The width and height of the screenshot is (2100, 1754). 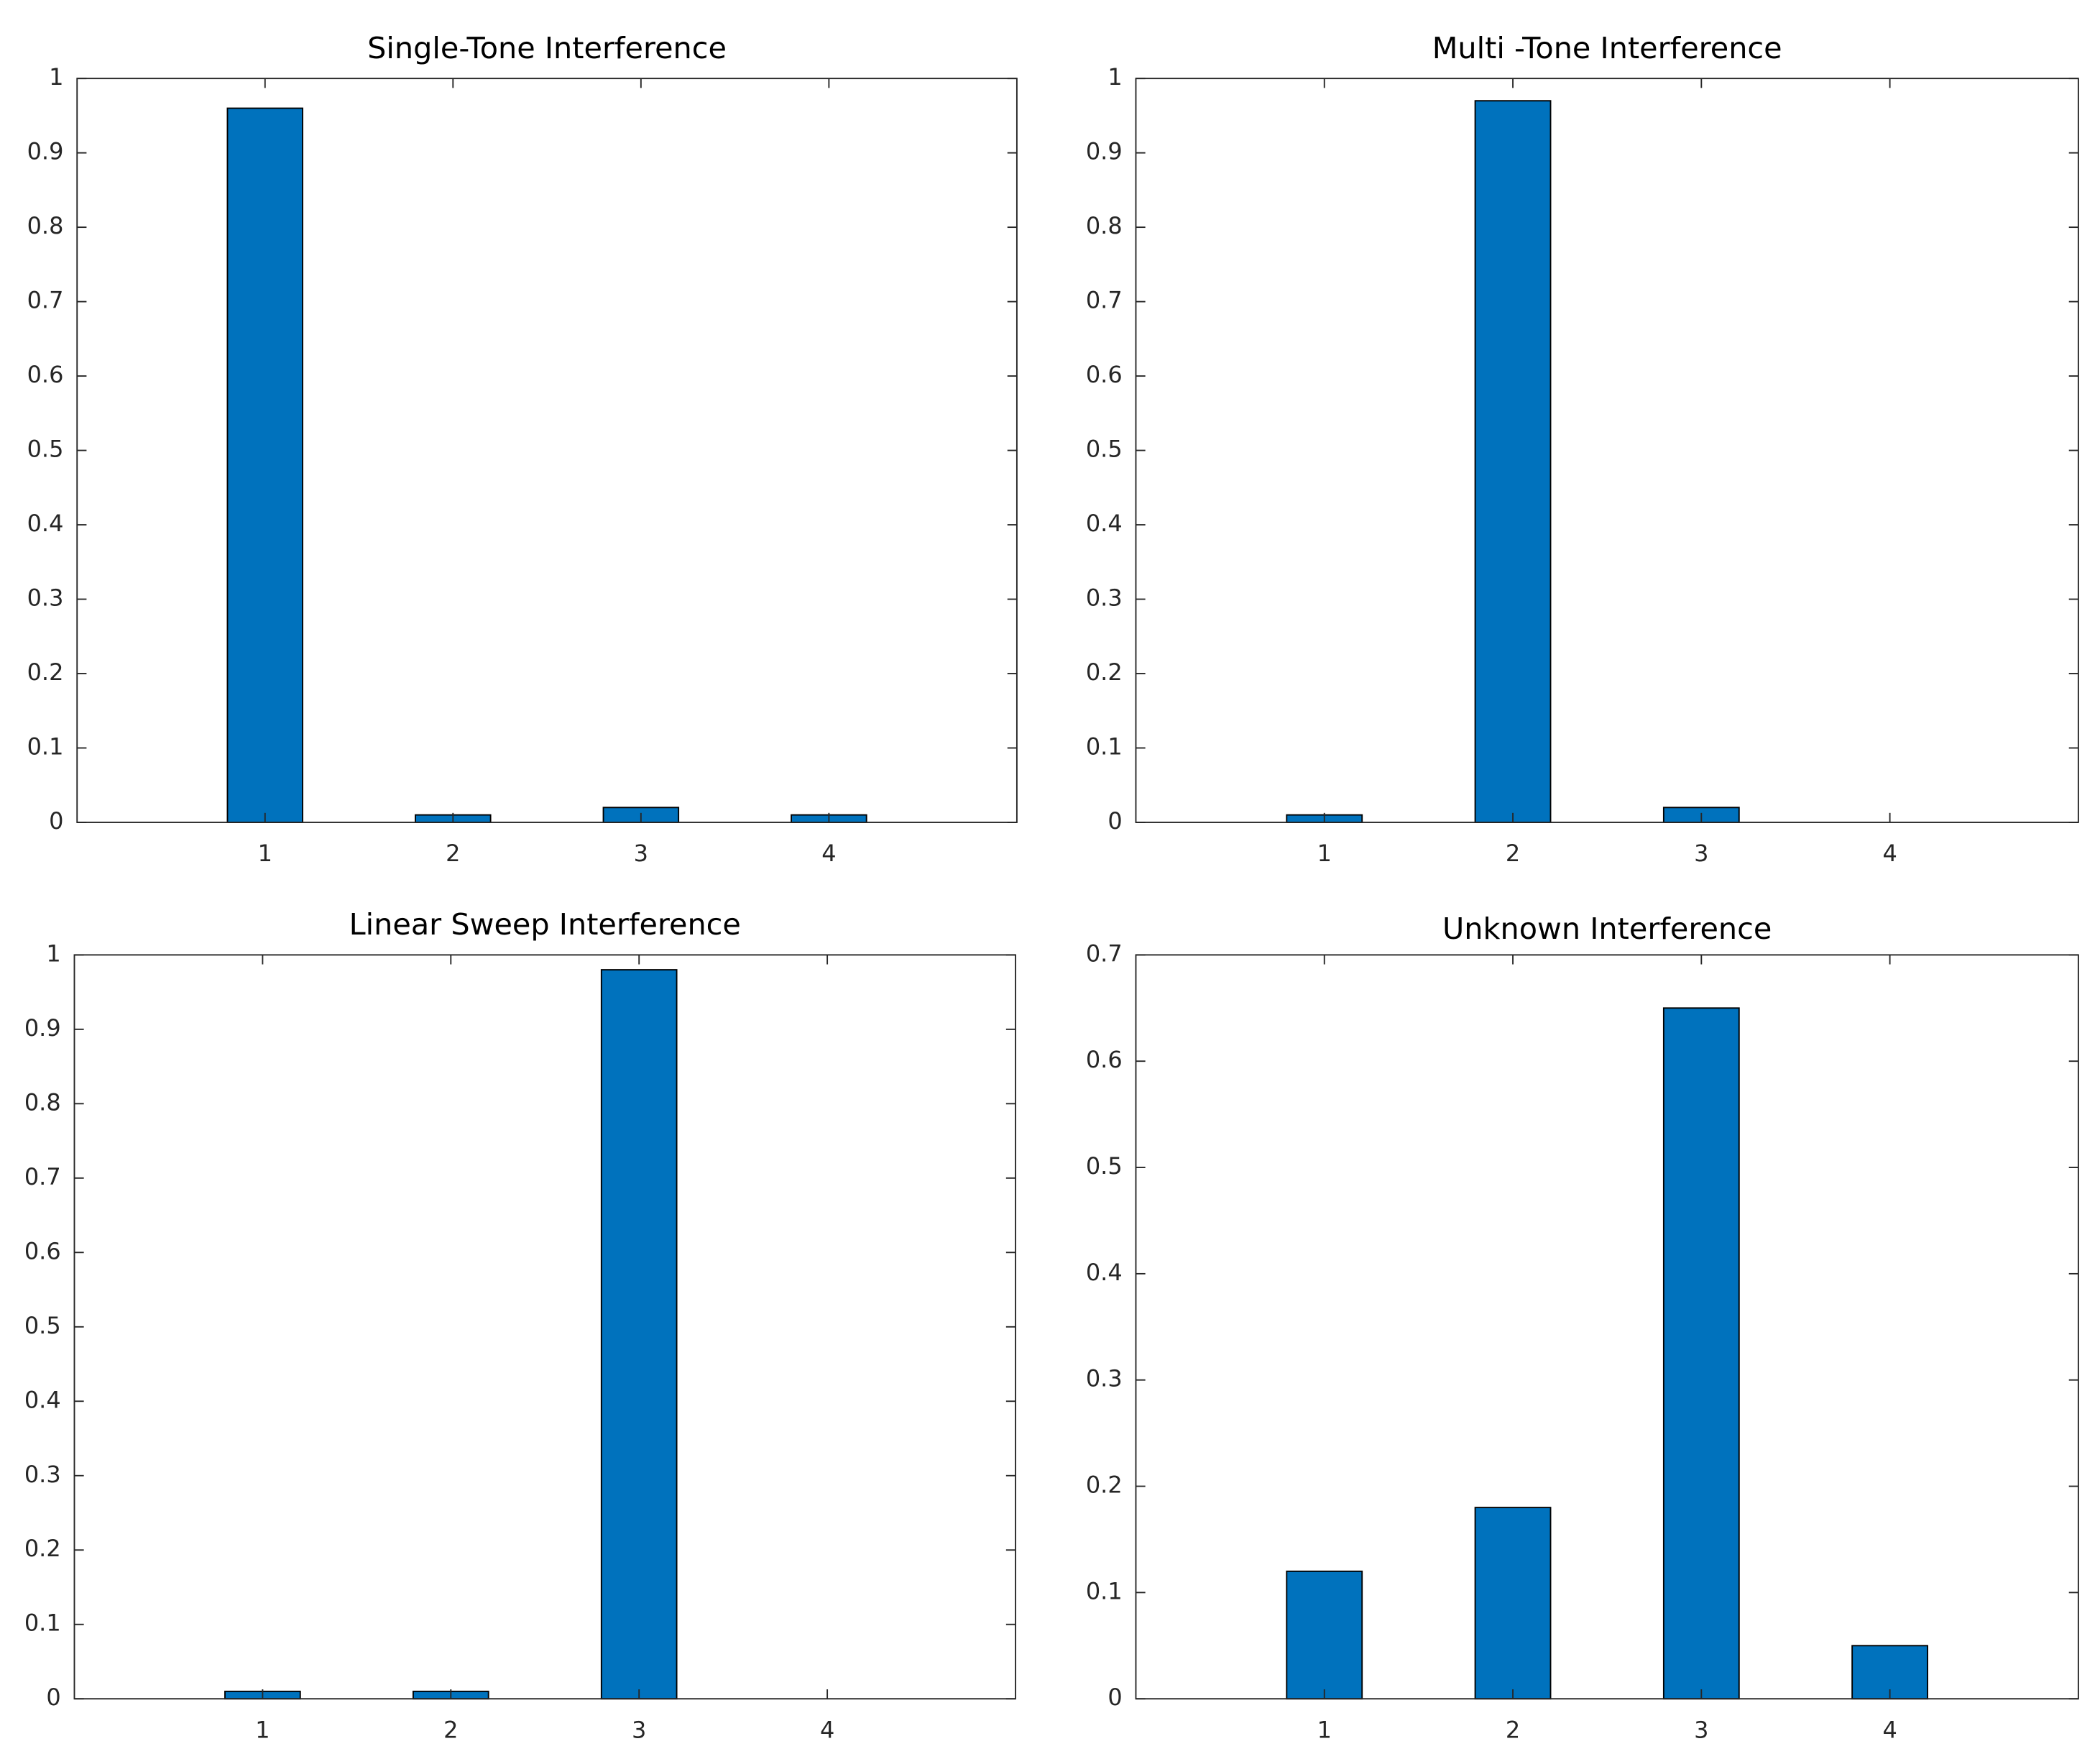 I want to click on chart-title: Single-Tone Interference, so click(x=547, y=48).